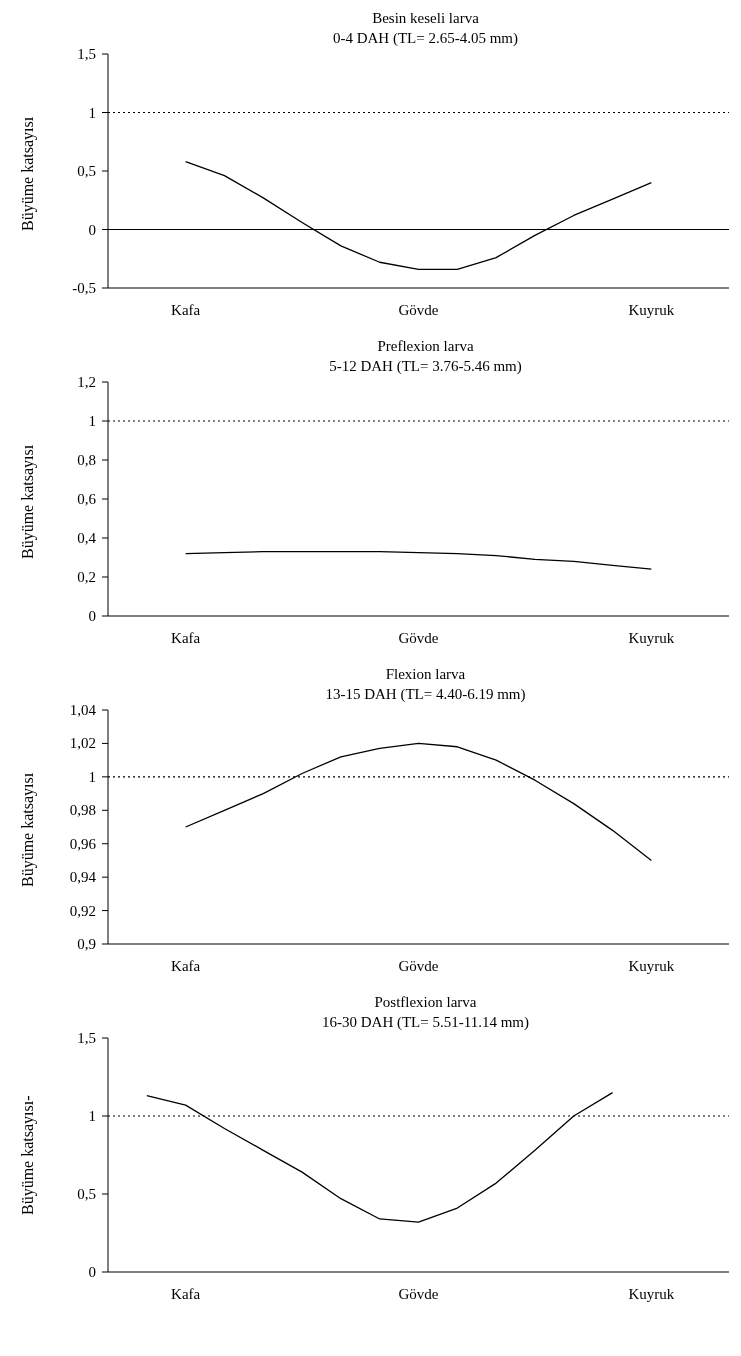  I want to click on chart-title: Postflexion larva, so click(425, 1002).